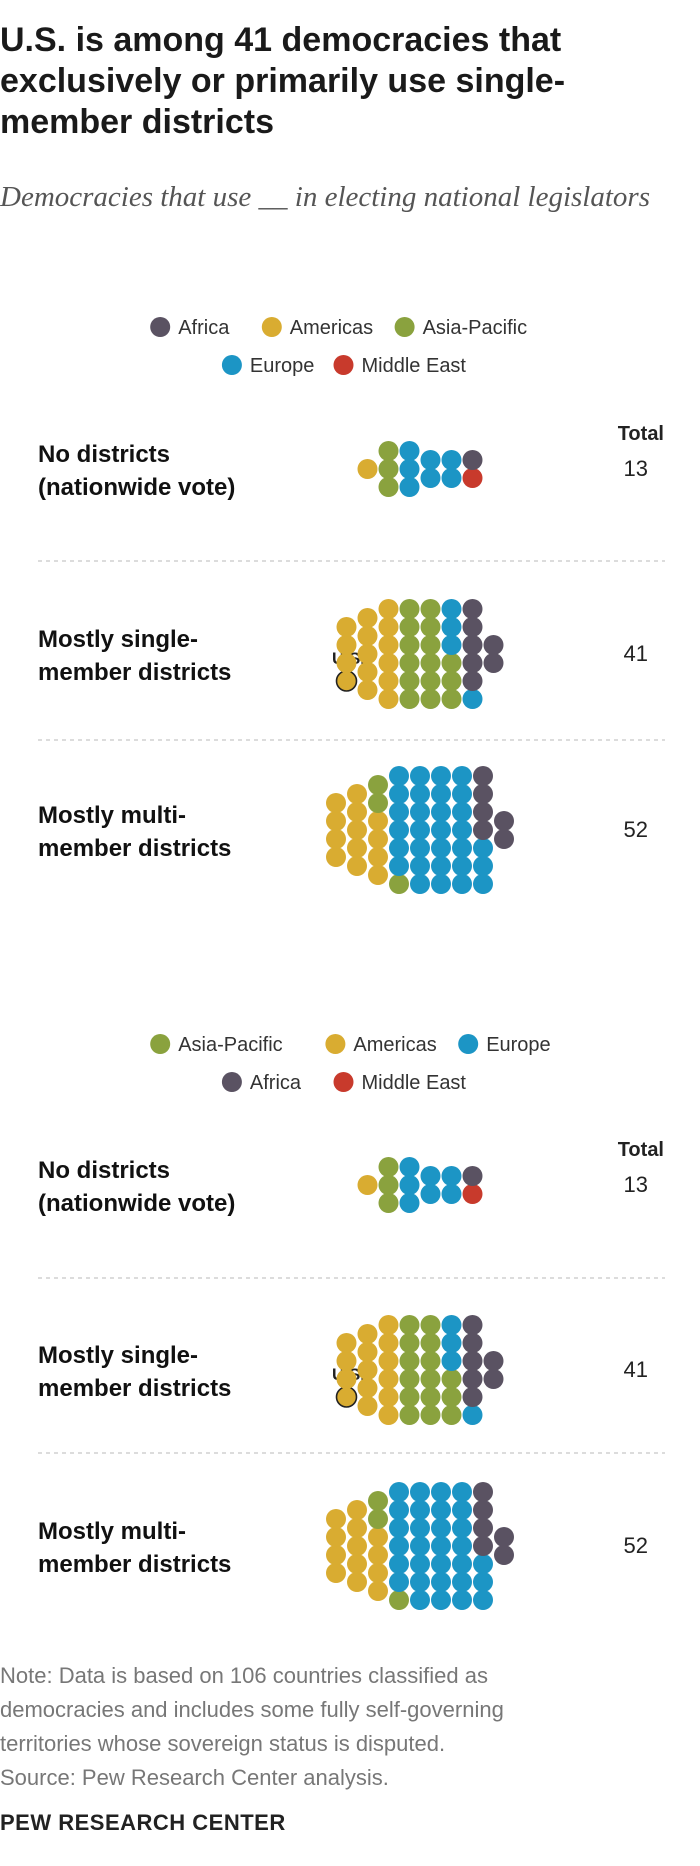 Image resolution: width=700 pixels, height=1866 pixels. Describe the element at coordinates (472, 1194) in the screenshot. I see `dot-middle-east` at that location.